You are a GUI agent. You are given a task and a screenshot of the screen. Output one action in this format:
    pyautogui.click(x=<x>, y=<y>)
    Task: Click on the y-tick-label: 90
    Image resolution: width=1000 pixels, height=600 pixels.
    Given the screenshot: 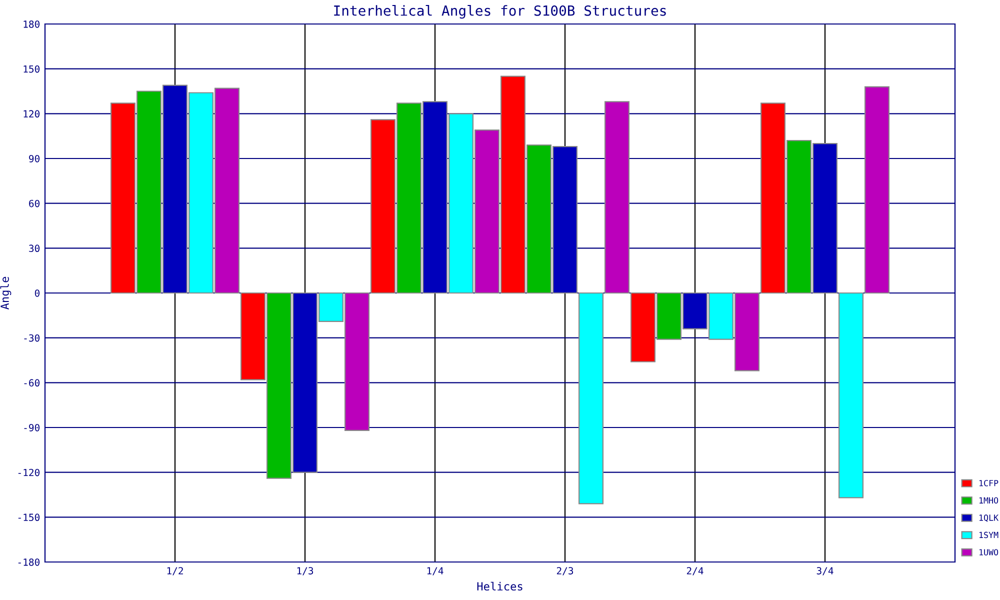 What is the action you would take?
    pyautogui.click(x=34, y=158)
    